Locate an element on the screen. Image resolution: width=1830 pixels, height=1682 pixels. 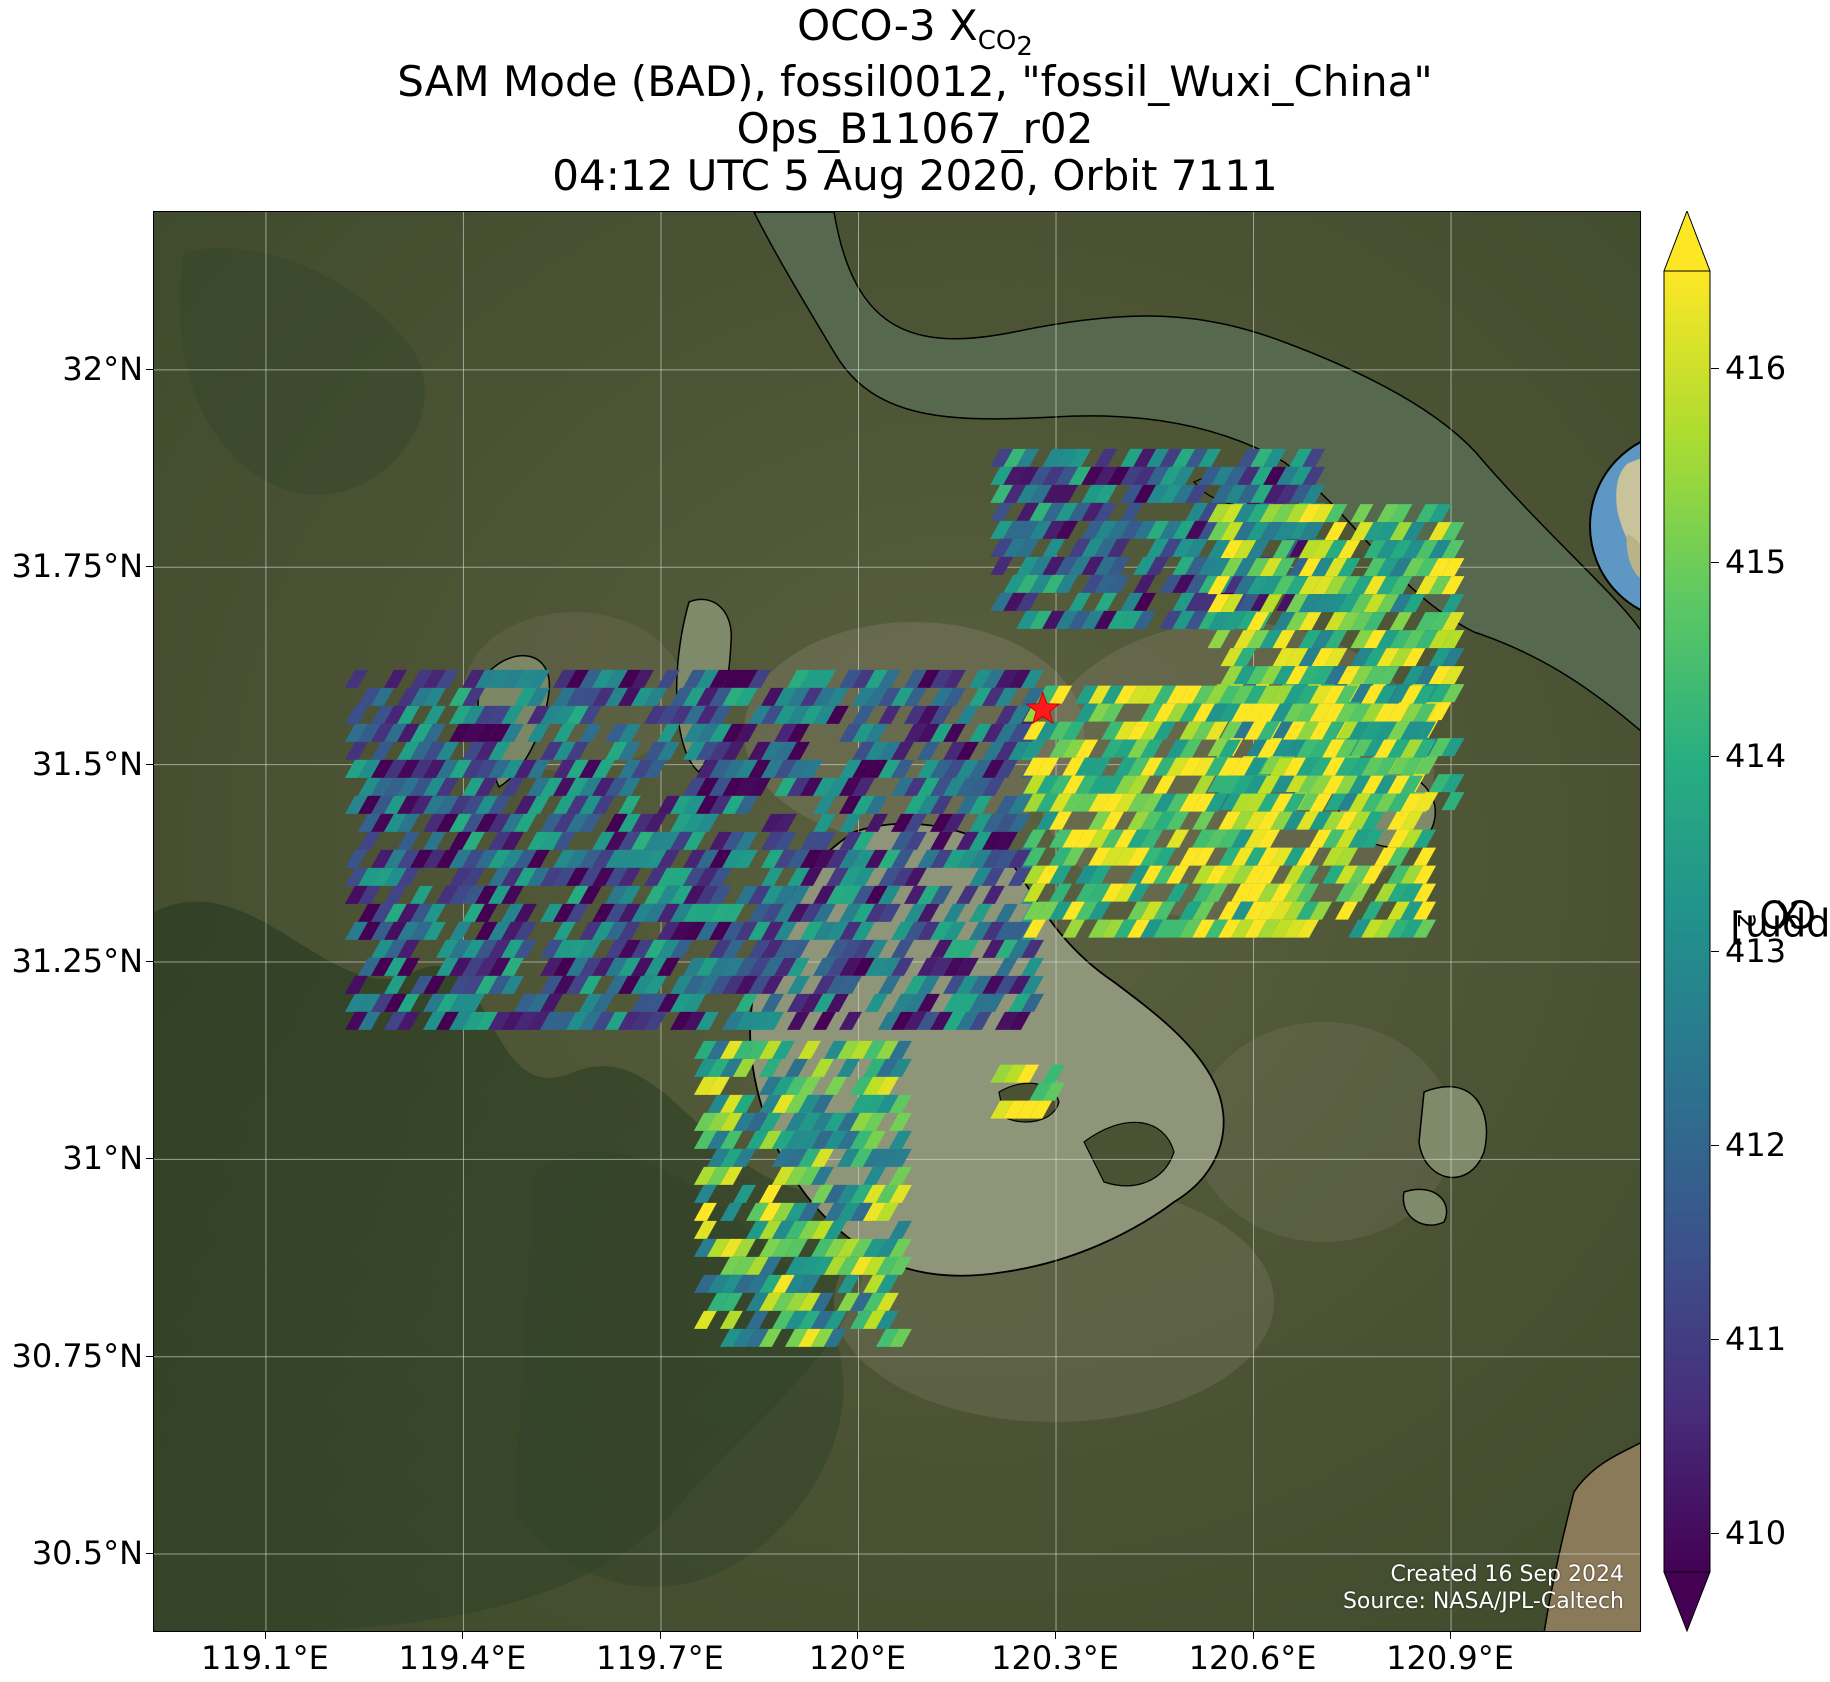
east-lake is located at coordinates (1425, 1207).